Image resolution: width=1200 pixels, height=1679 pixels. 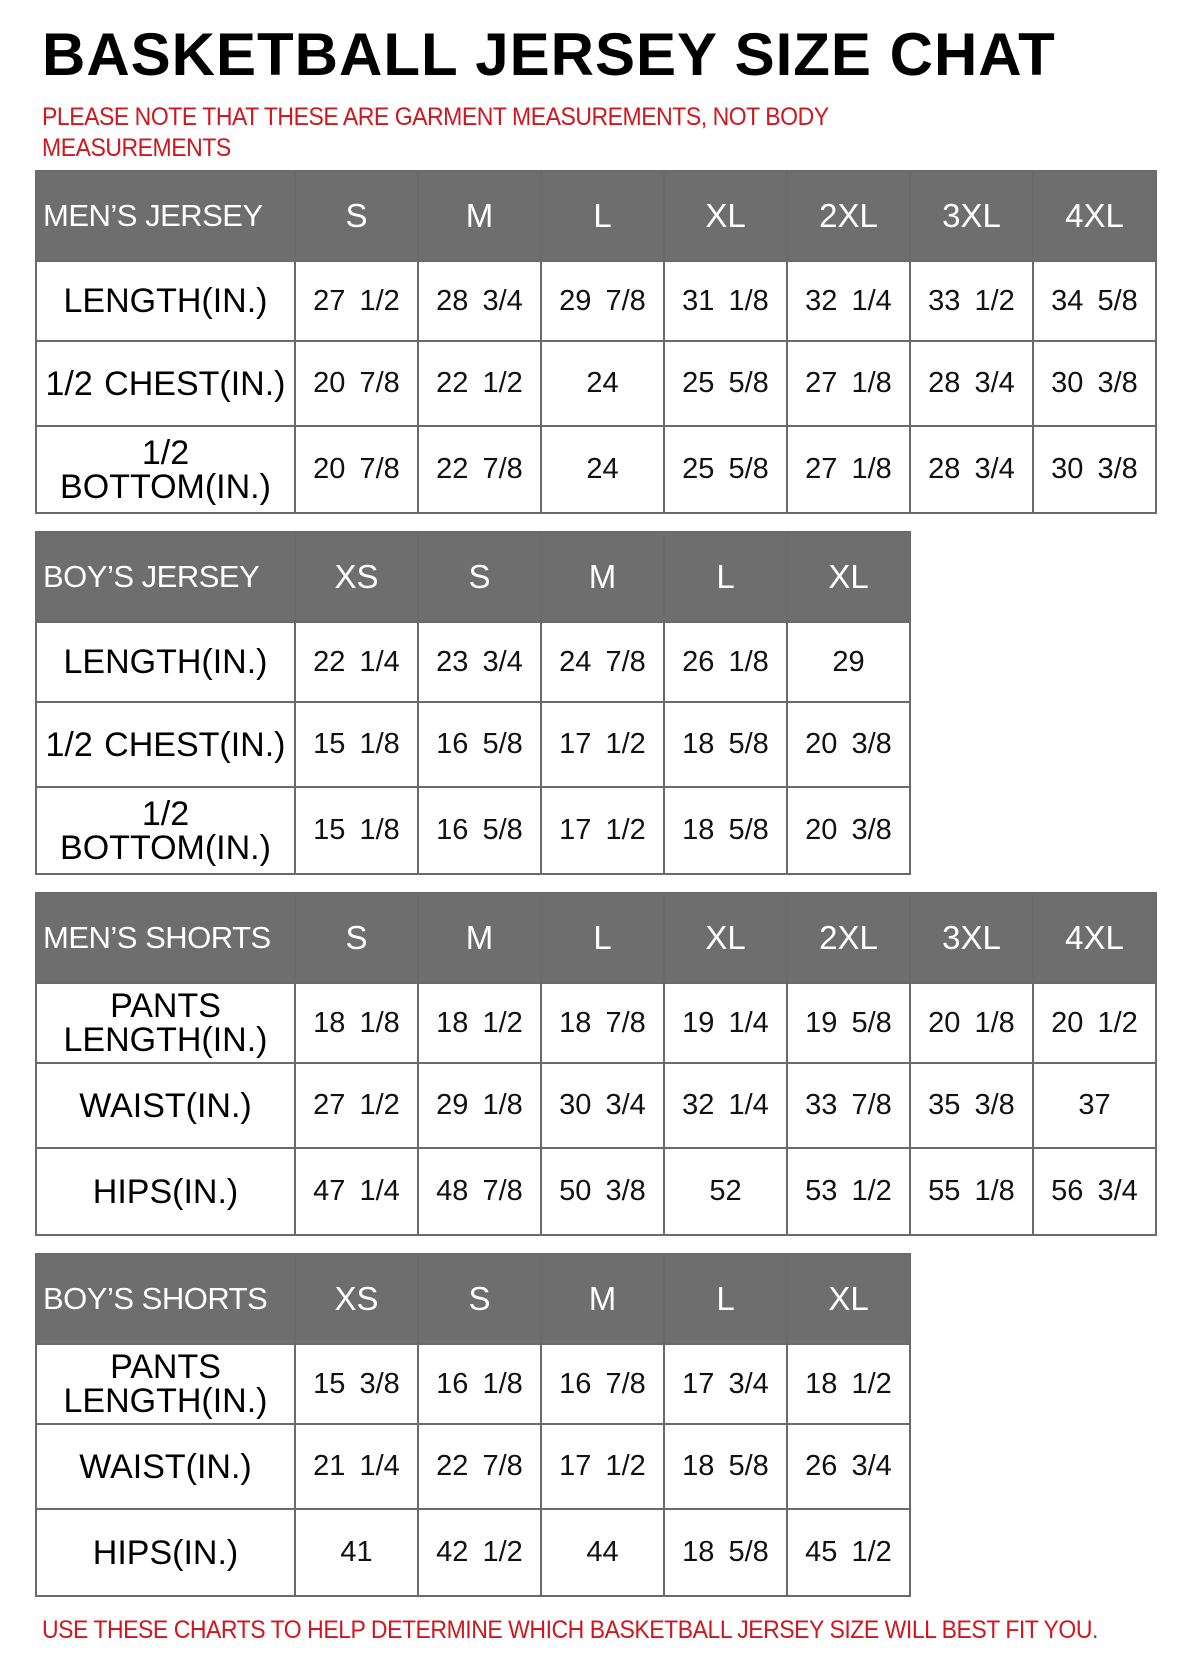 I want to click on measurement-cell: 56 3/4, so click(x=1094, y=1191).